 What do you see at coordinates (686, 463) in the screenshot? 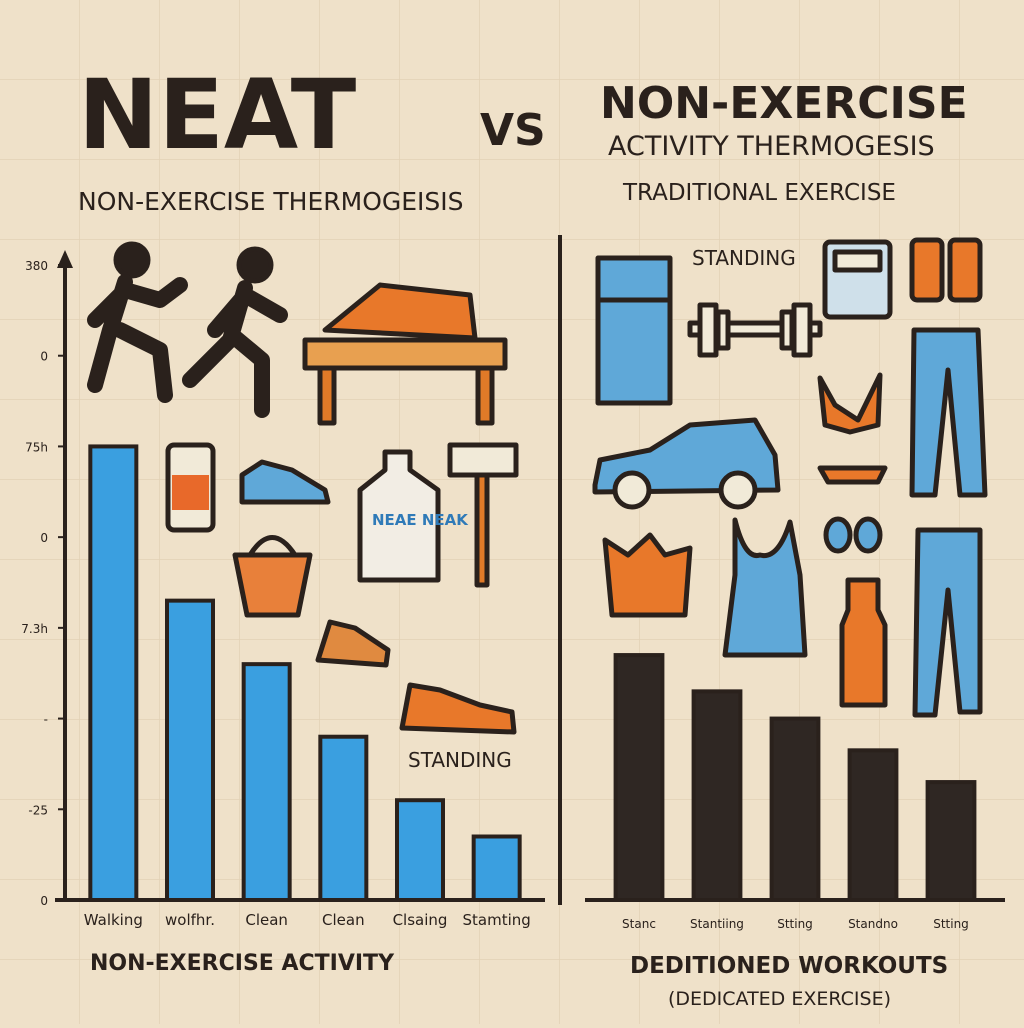
I see `car-icon` at bounding box center [686, 463].